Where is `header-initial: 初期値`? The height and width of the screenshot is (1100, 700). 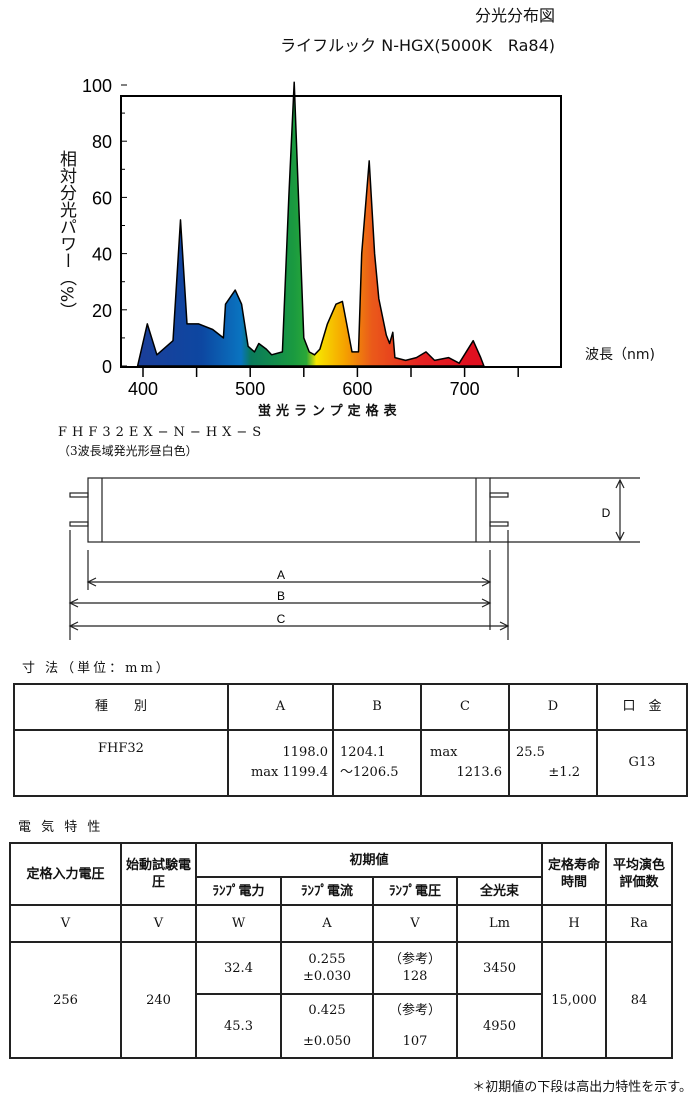
header-initial: 初期値 is located at coordinates (369, 860).